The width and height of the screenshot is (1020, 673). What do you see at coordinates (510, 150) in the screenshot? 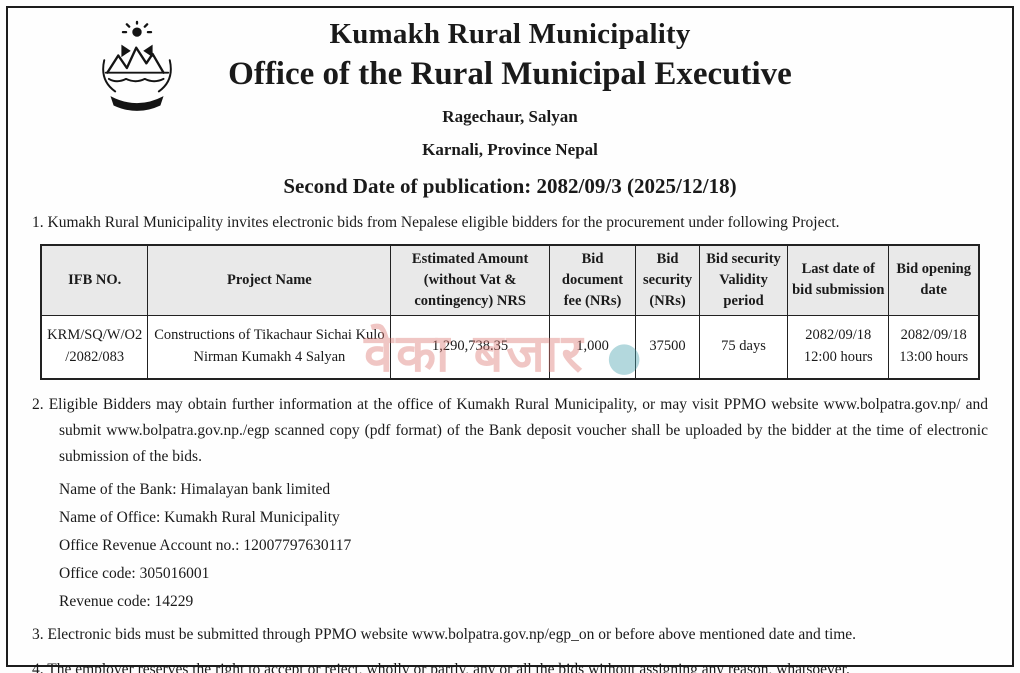
I see `address-line-2: Karnali, Province Nepal` at bounding box center [510, 150].